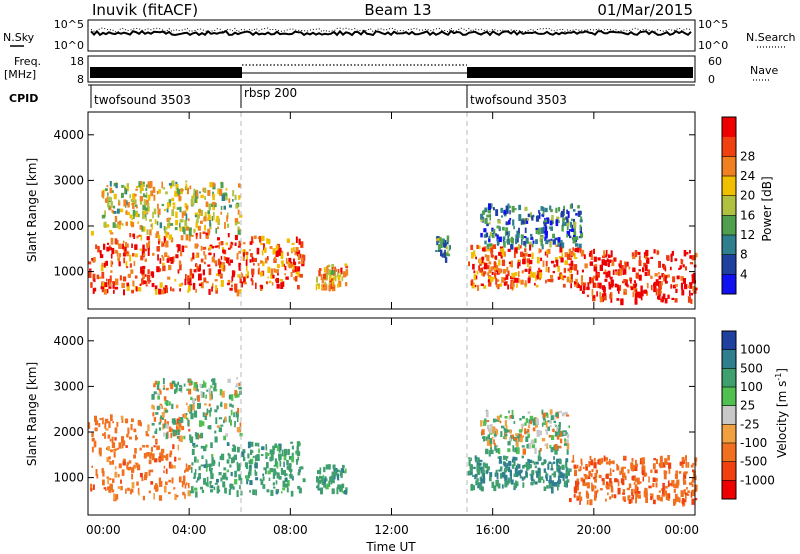  What do you see at coordinates (767, 208) in the screenshot?
I see `power-colorbar-label: Power [dB]` at bounding box center [767, 208].